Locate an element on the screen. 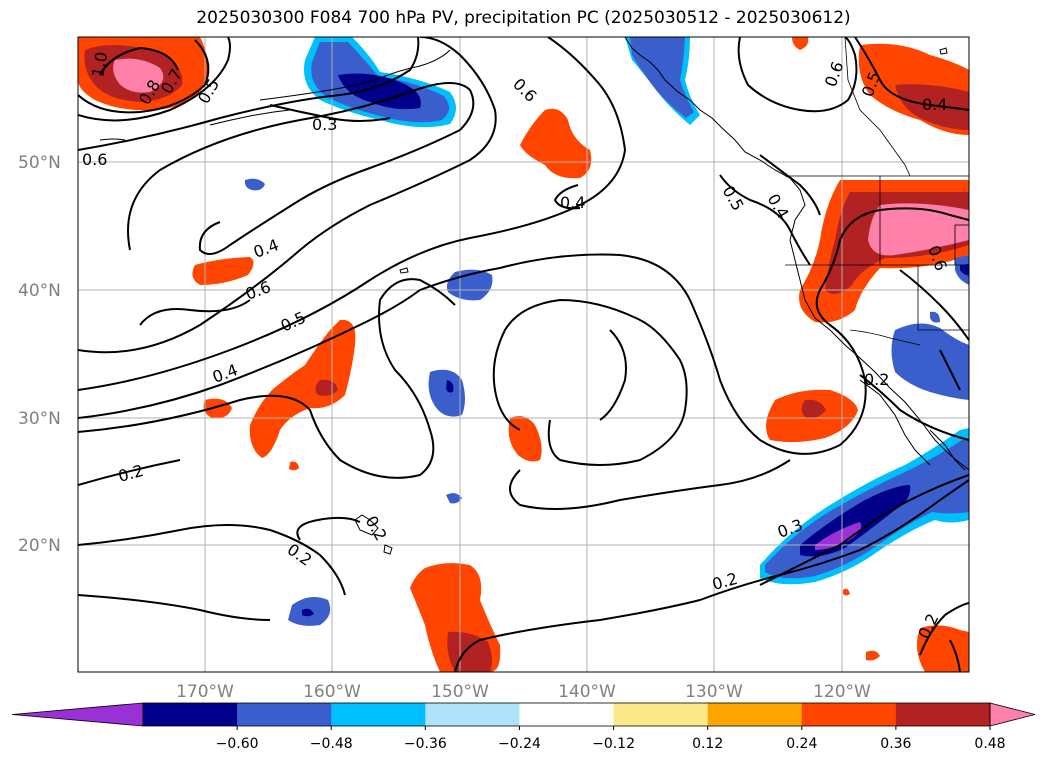 This screenshot has height=765, width=1047. longitude-labels: 170°W 160°W 150°W 140°W 130°W 120°W is located at coordinates (523, 692).